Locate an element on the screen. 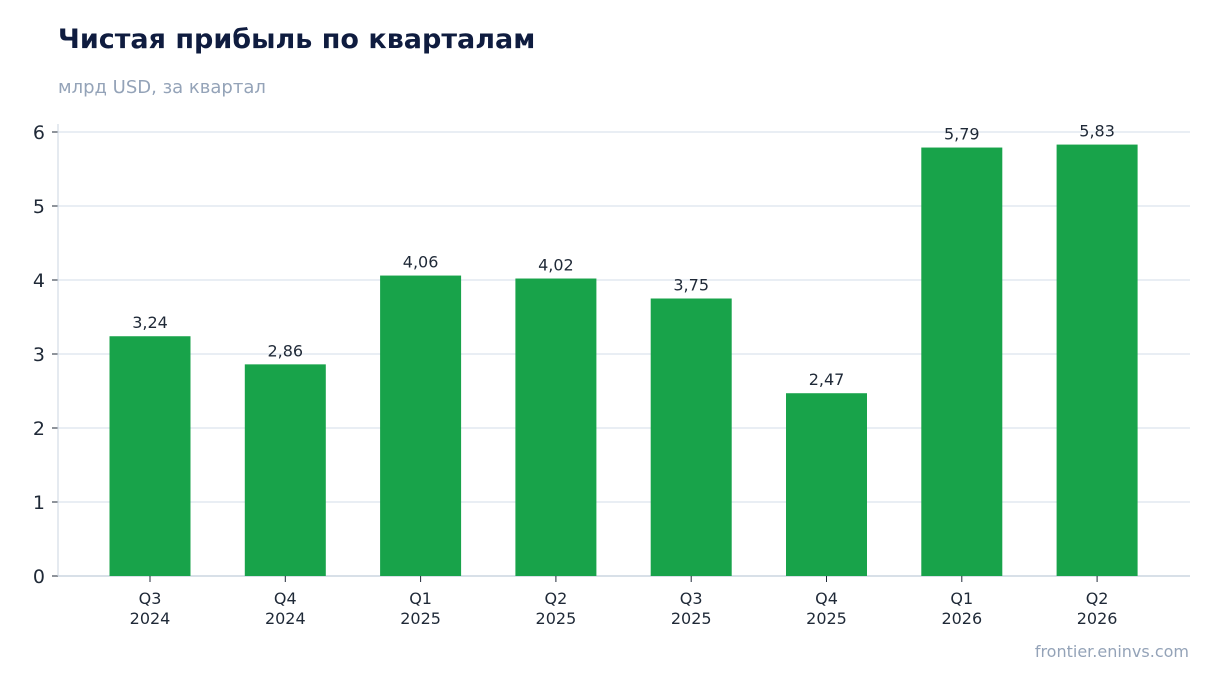 The width and height of the screenshot is (1220, 693). y-tick-label: 3 is located at coordinates (39, 355).